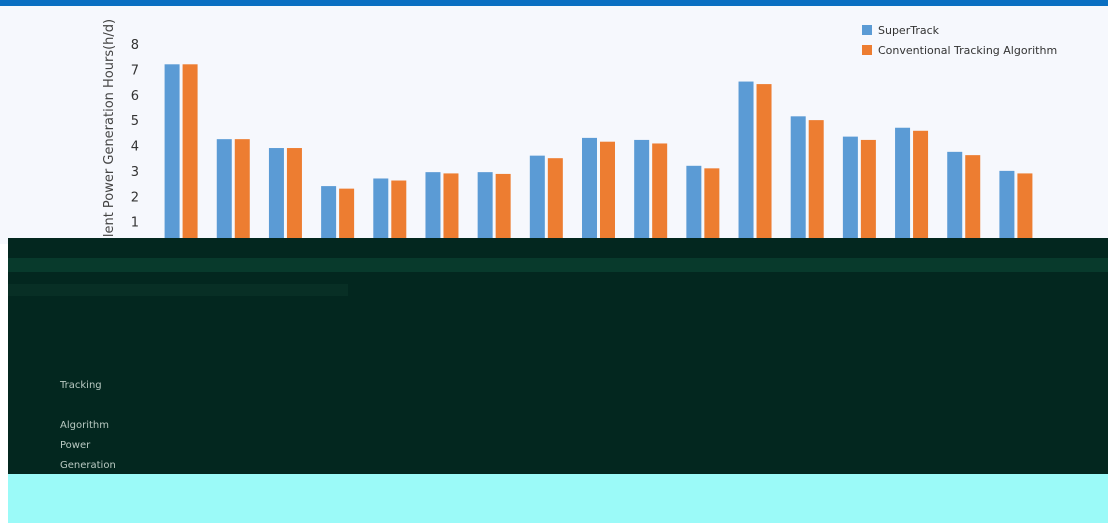 This screenshot has height=523, width=1108. What do you see at coordinates (967, 50) in the screenshot?
I see `legend-label: Conventional Tracking Algorithm` at bounding box center [967, 50].